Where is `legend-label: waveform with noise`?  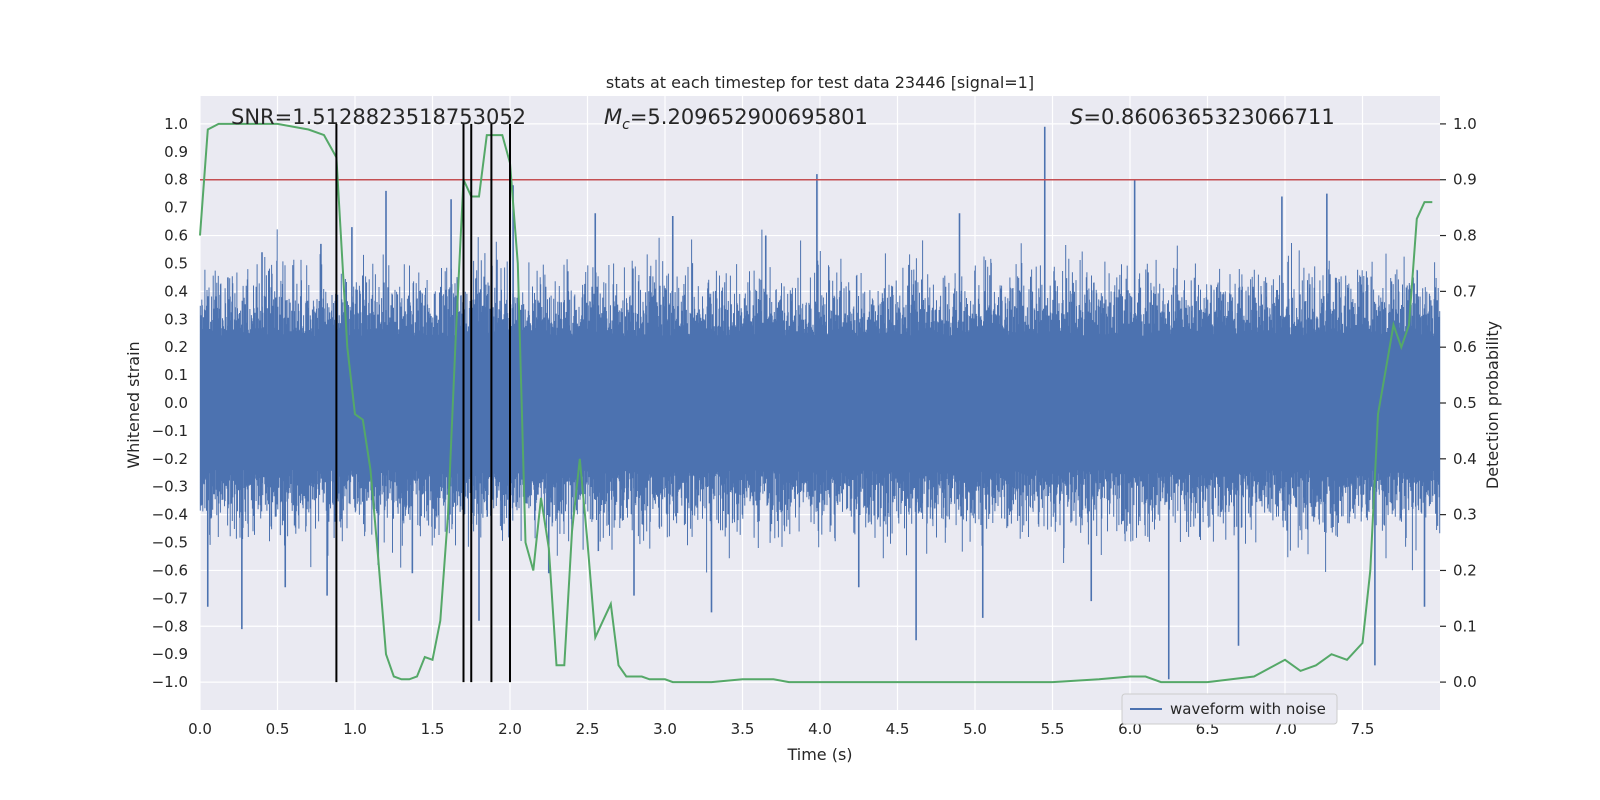 legend-label: waveform with noise is located at coordinates (1248, 709).